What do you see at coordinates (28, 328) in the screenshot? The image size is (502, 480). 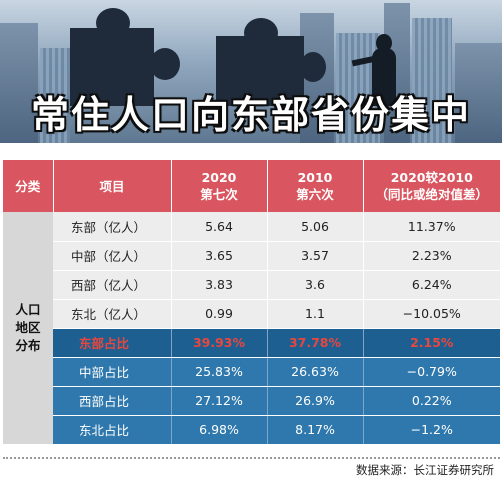 I see `category-cell: 人口 地区 分布` at bounding box center [28, 328].